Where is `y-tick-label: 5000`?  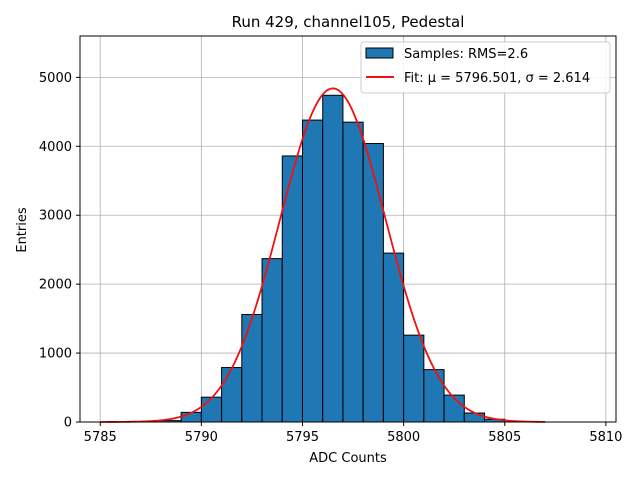
y-tick-label: 5000 is located at coordinates (55, 78).